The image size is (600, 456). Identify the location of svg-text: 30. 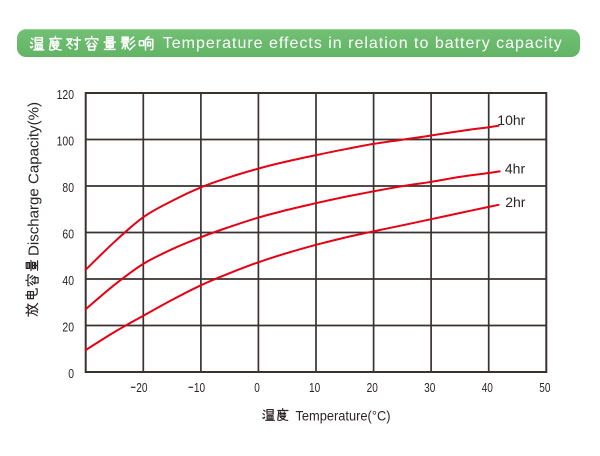
(429, 388).